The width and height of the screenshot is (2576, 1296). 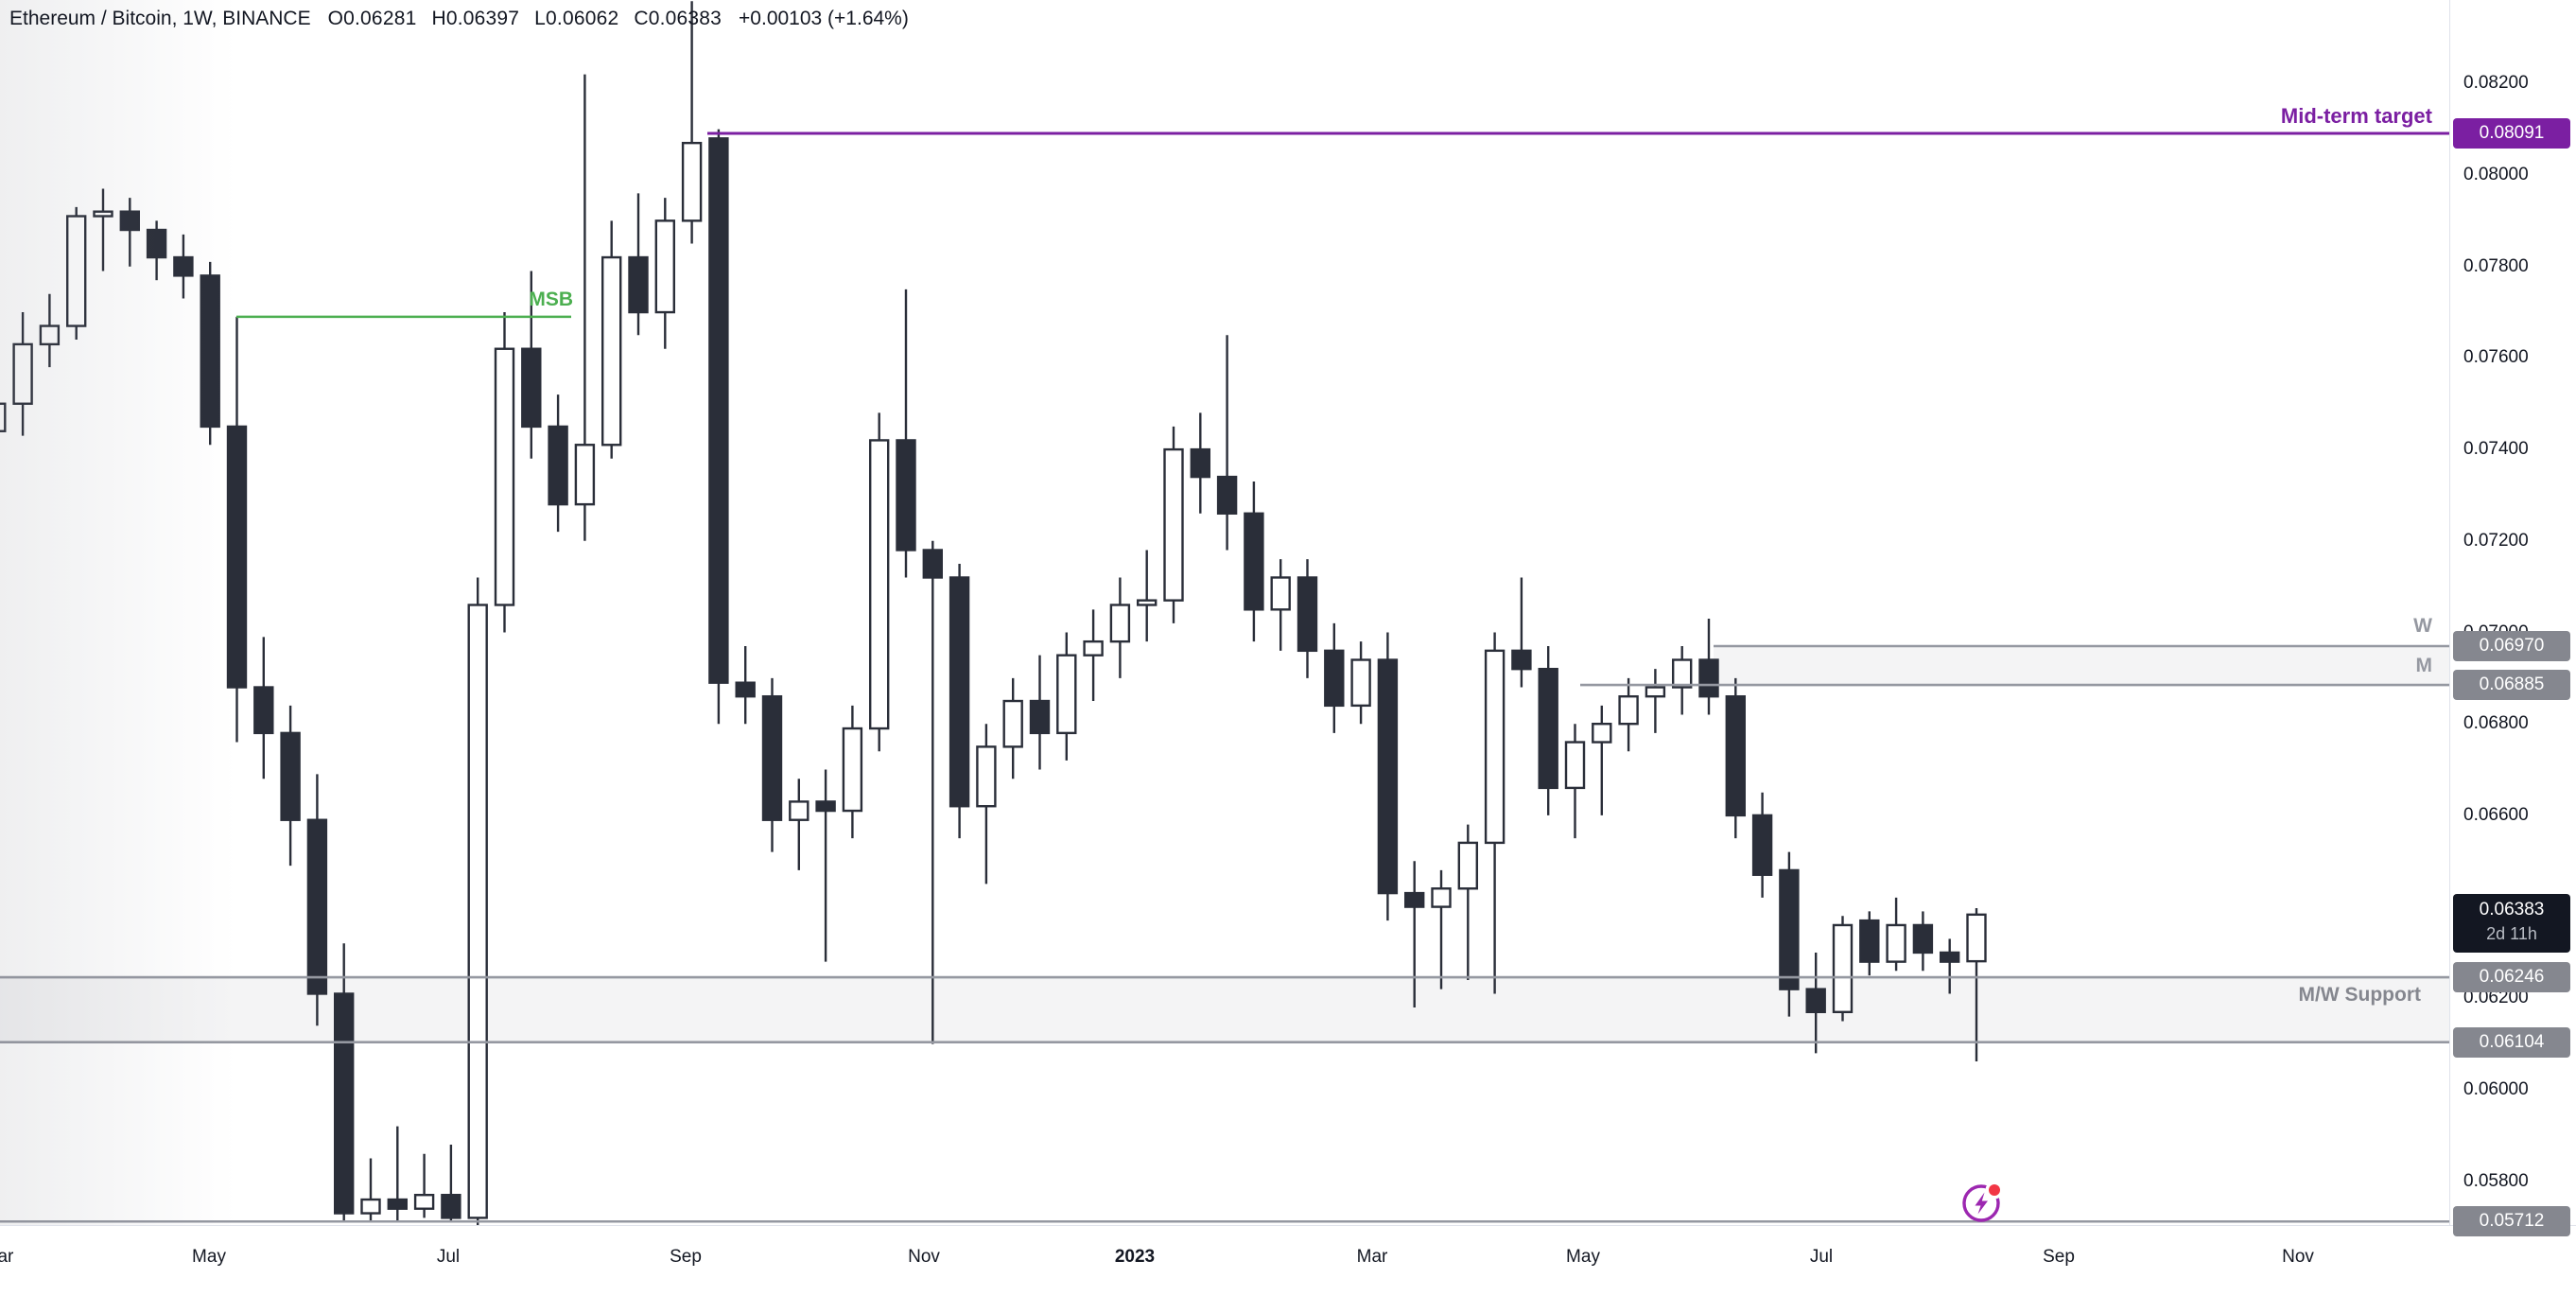 I want to click on badge-price: 0.06885, so click(x=2512, y=684).